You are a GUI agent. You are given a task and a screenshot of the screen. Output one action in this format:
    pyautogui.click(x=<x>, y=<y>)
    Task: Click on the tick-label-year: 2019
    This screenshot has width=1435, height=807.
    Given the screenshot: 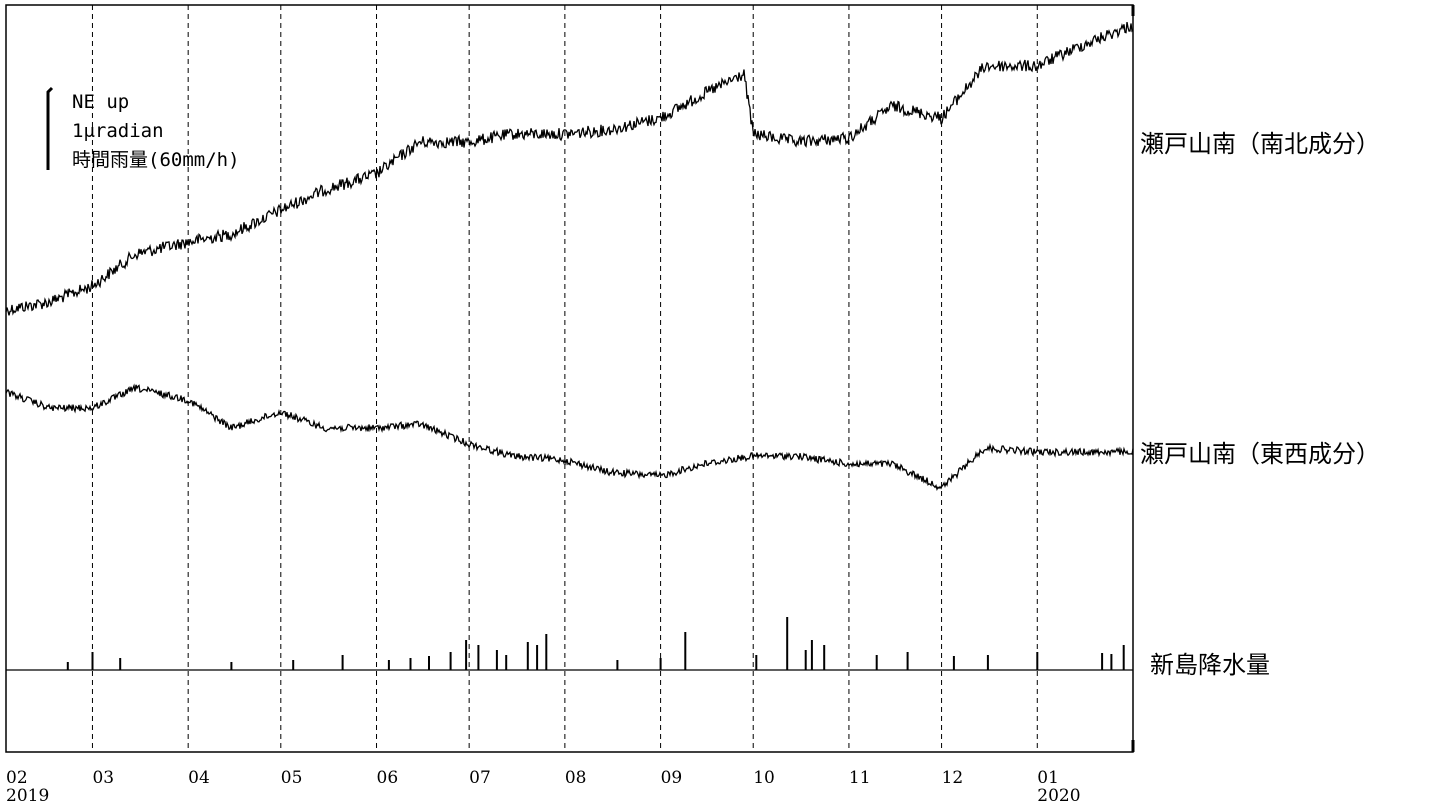 What is the action you would take?
    pyautogui.click(x=27, y=796)
    